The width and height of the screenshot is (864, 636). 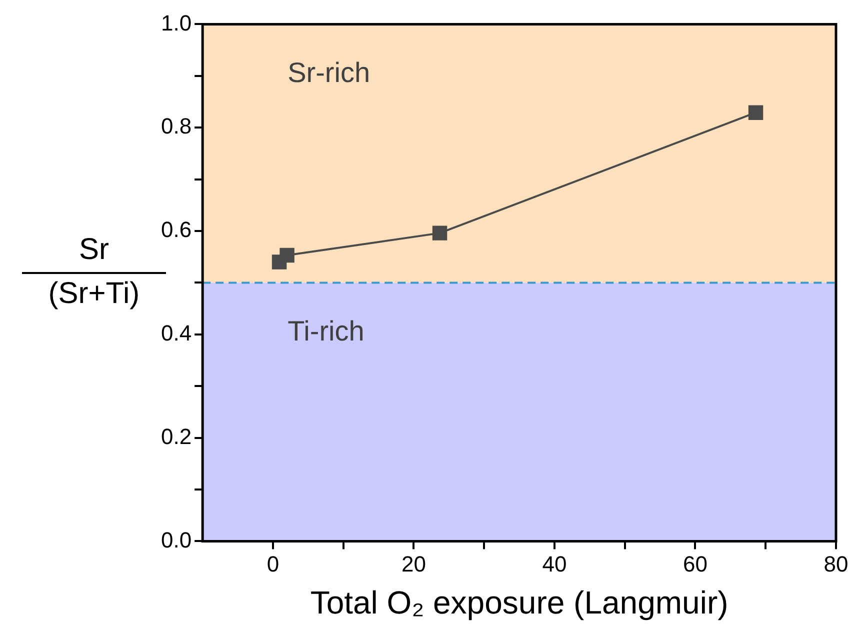 I want to click on x-tick-label: 20, so click(x=413, y=563).